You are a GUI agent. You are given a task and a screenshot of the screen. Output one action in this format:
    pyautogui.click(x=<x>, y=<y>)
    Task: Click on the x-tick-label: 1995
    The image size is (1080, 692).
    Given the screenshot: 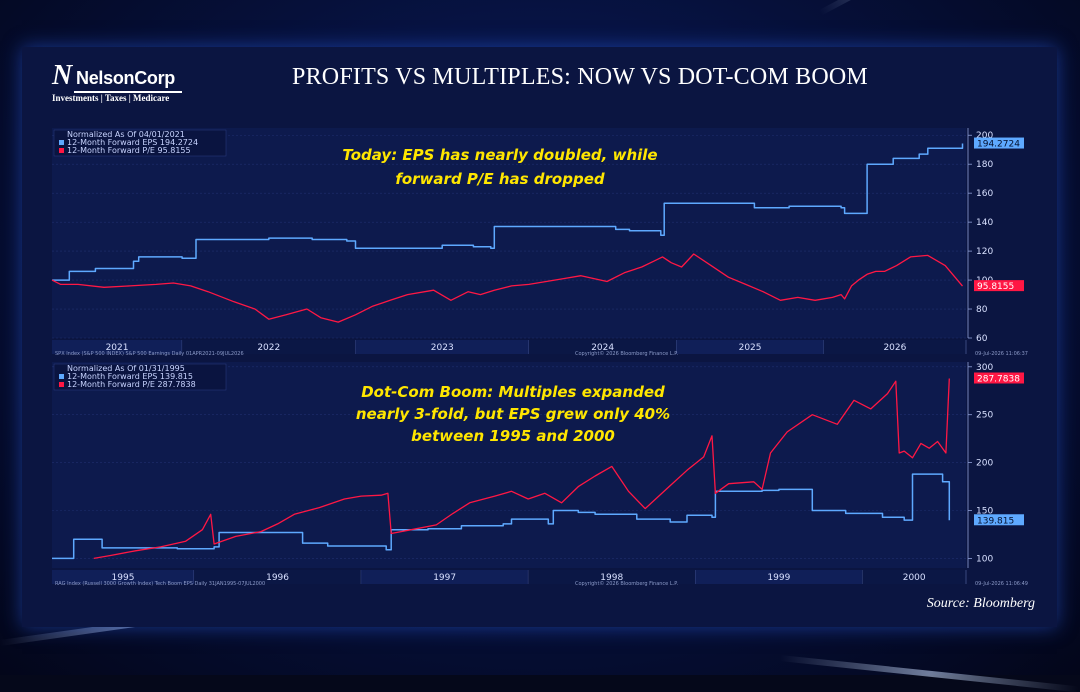 What is the action you would take?
    pyautogui.click(x=123, y=578)
    